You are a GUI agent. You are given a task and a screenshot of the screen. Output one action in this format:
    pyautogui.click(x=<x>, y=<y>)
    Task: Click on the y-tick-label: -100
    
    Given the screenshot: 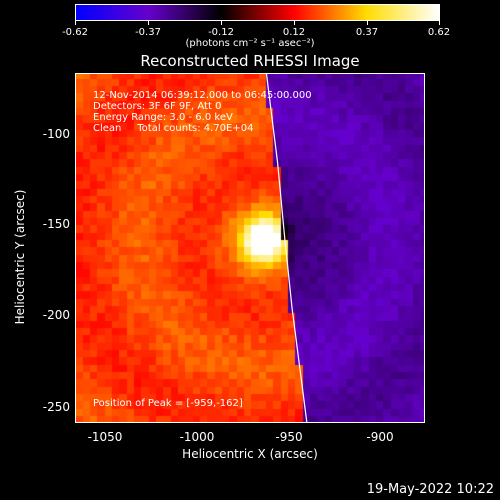 What is the action you would take?
    pyautogui.click(x=56, y=134)
    